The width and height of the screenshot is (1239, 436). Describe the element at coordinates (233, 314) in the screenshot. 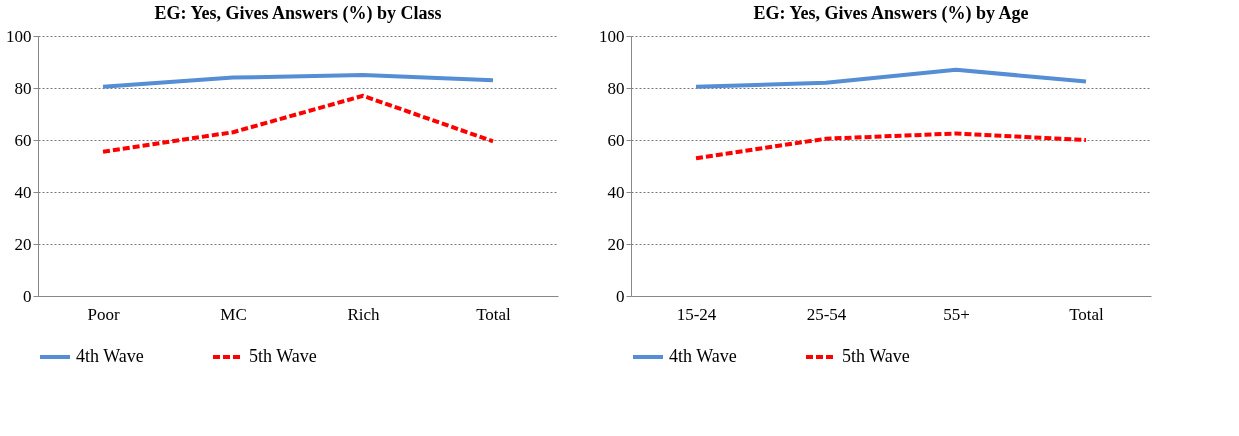

I see `x-tick-label: MC` at that location.